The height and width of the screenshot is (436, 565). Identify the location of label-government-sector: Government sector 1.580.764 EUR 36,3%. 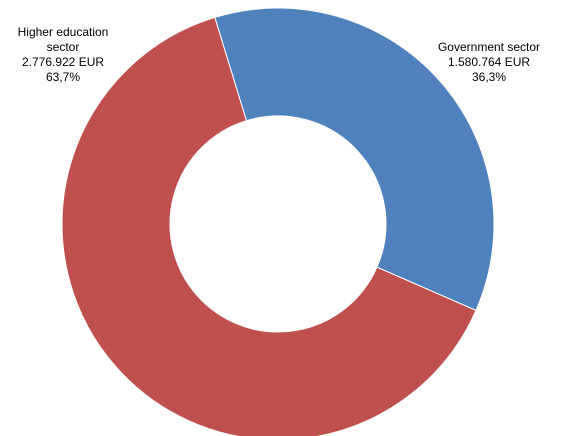
(489, 62).